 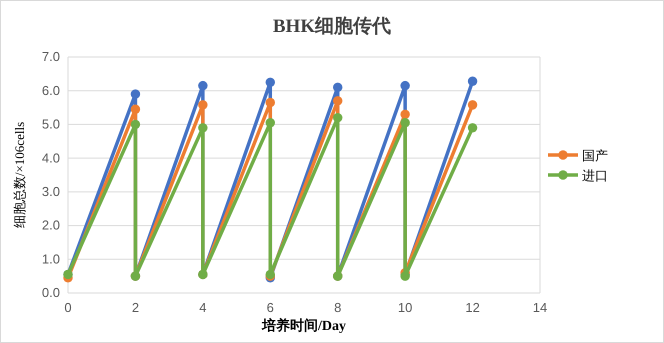 What do you see at coordinates (51, 124) in the screenshot?
I see `y-tick-label: 5.0` at bounding box center [51, 124].